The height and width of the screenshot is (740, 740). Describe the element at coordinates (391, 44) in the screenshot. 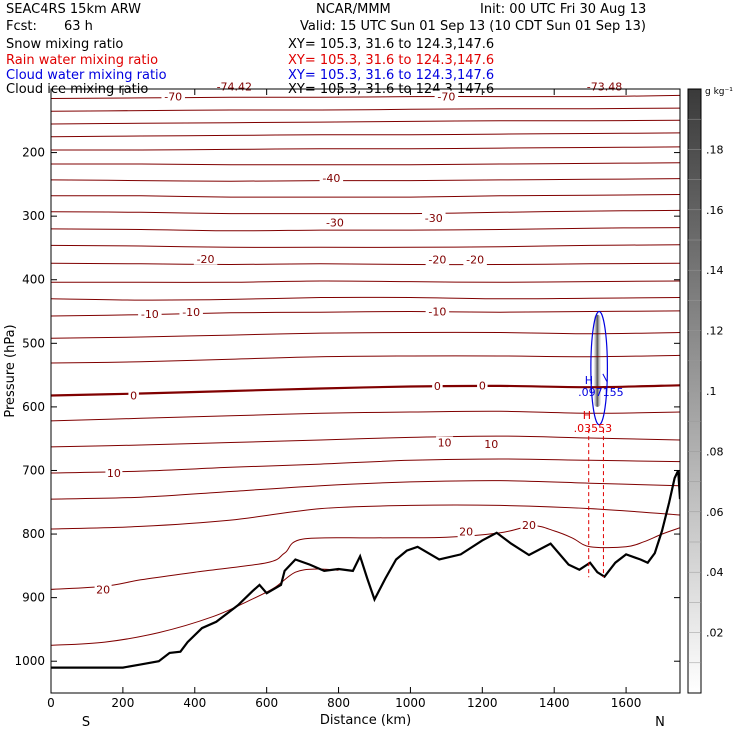

I see `field-xy-snow: XY= 105.3, 31.6 to 124.3,147.6` at that location.